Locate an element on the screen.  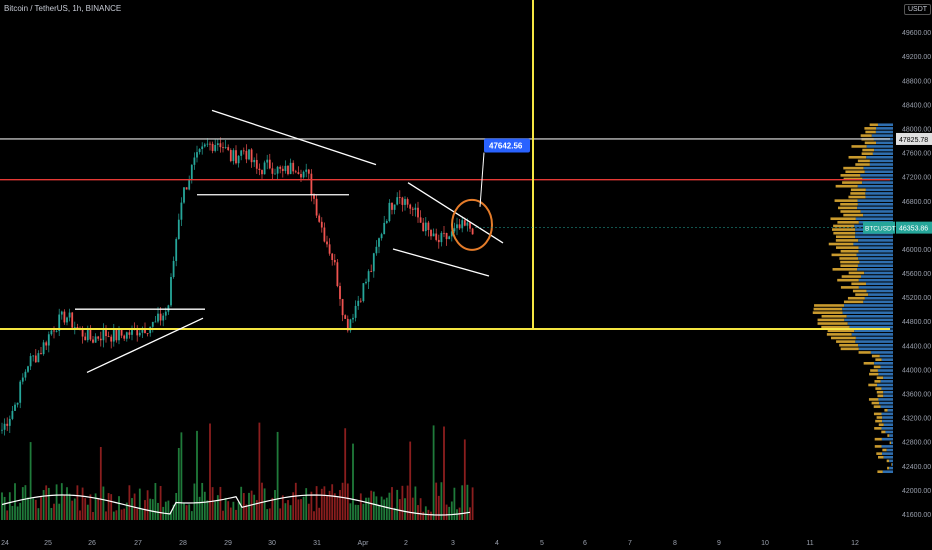
x-tick-label: 9 is located at coordinates (719, 543).